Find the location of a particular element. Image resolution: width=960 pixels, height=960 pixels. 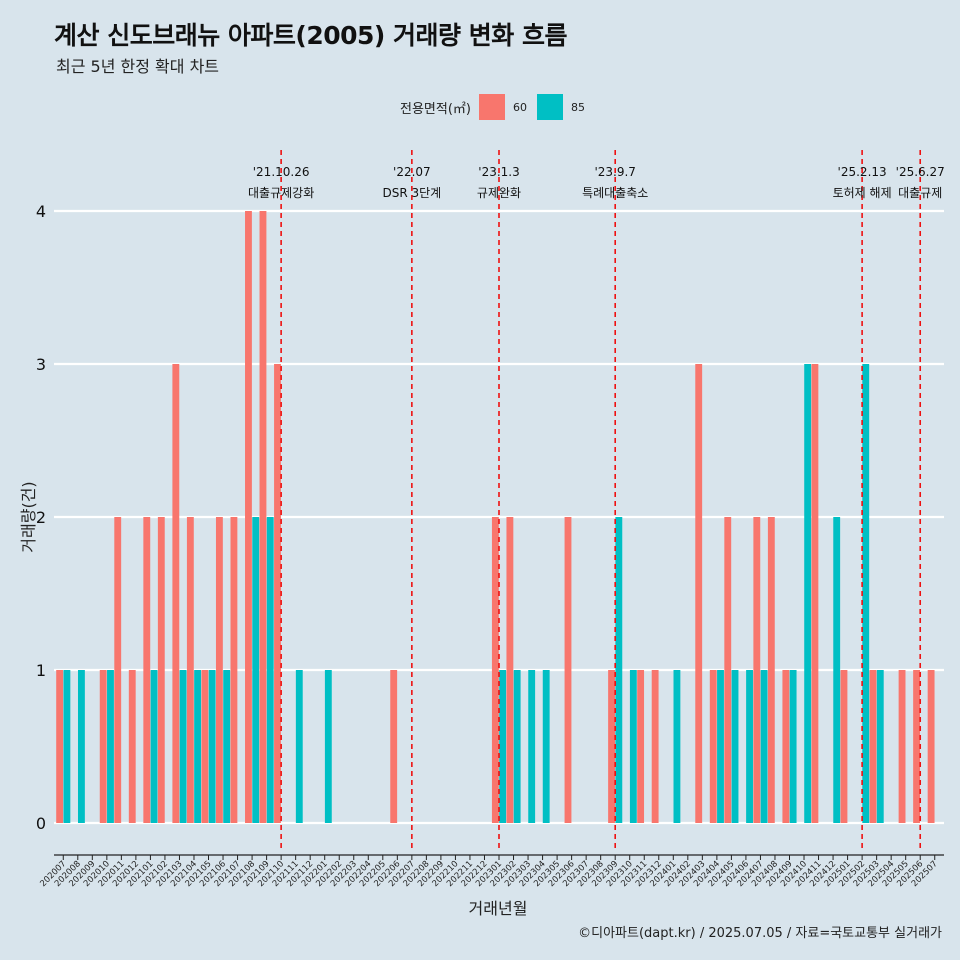

event-date: '23.9.7 is located at coordinates (614, 172).